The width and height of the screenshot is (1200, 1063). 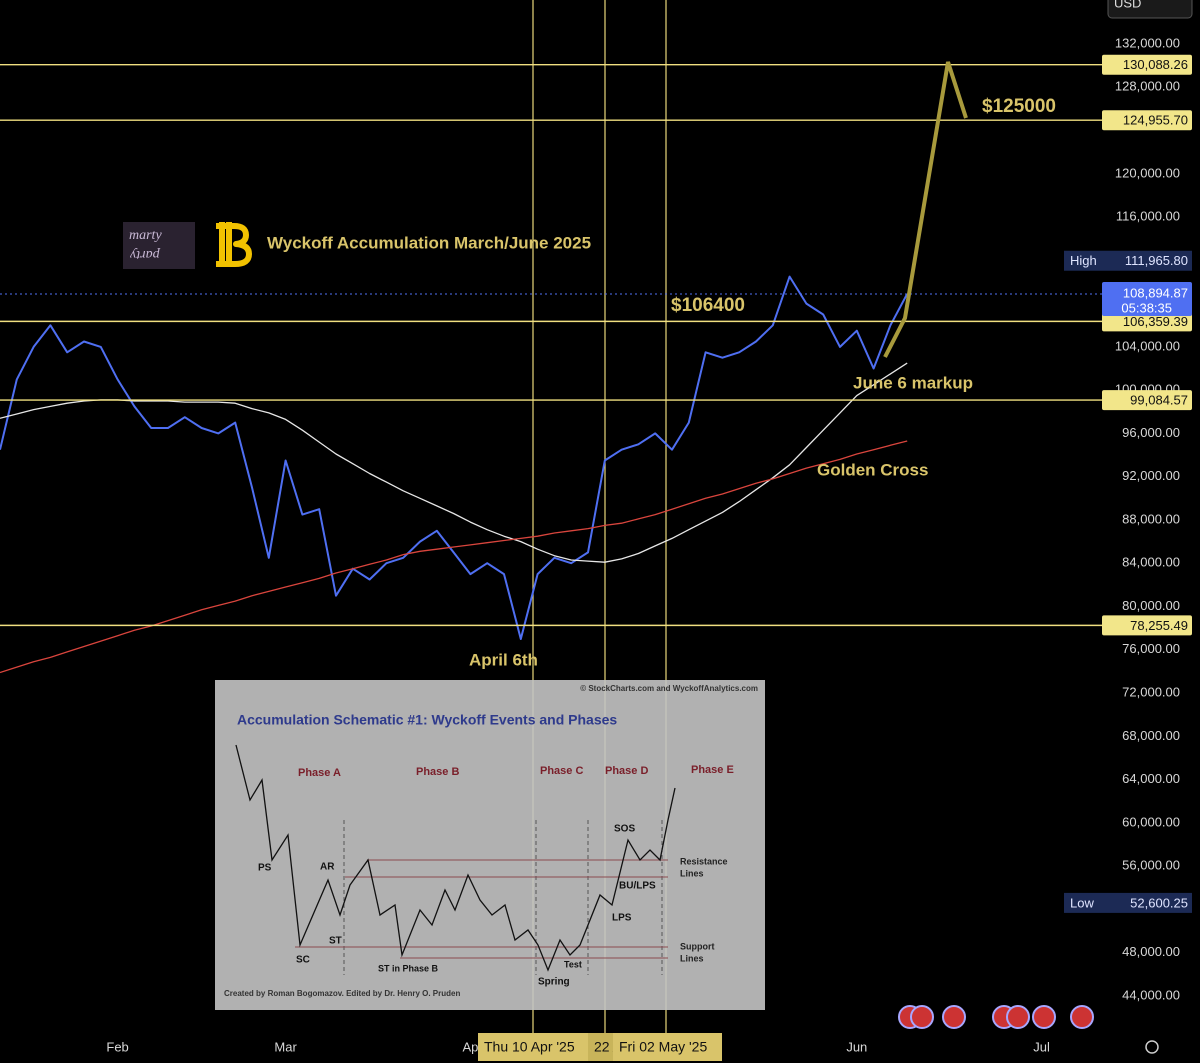 I want to click on y-tick-label: 96,000.00, so click(x=1151, y=432).